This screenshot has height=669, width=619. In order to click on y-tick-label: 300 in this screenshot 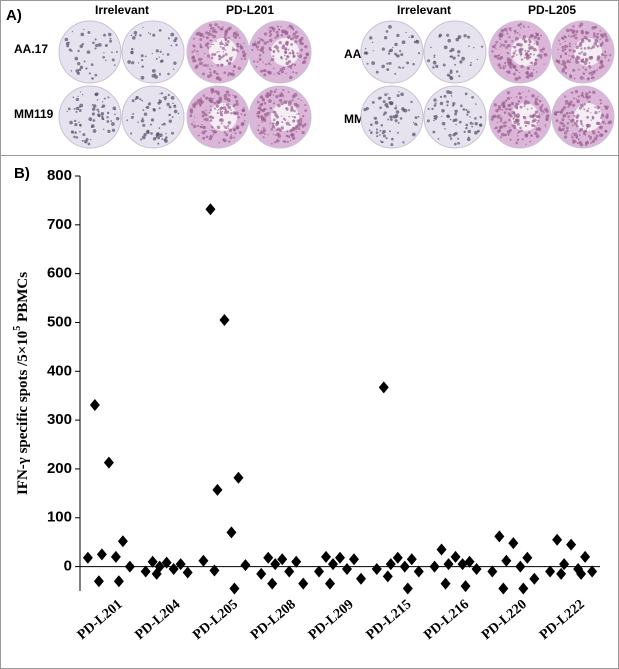, I will do `click(59, 419)`.